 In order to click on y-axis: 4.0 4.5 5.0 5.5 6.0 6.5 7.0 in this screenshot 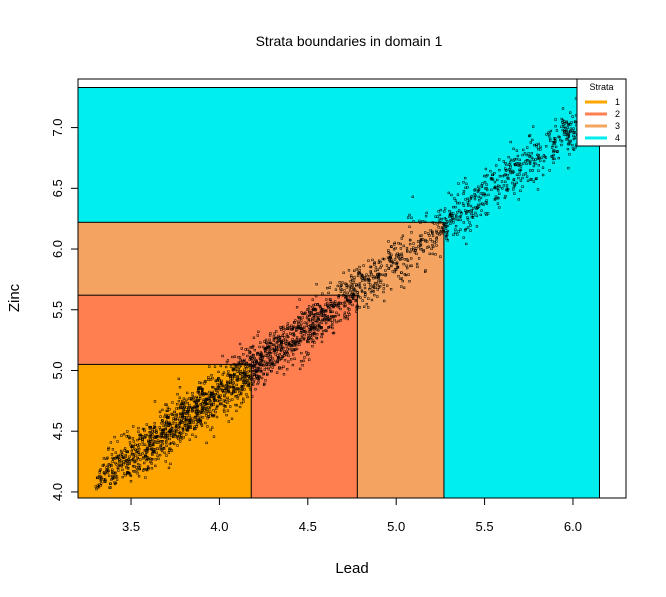, I will do `click(64, 310)`.